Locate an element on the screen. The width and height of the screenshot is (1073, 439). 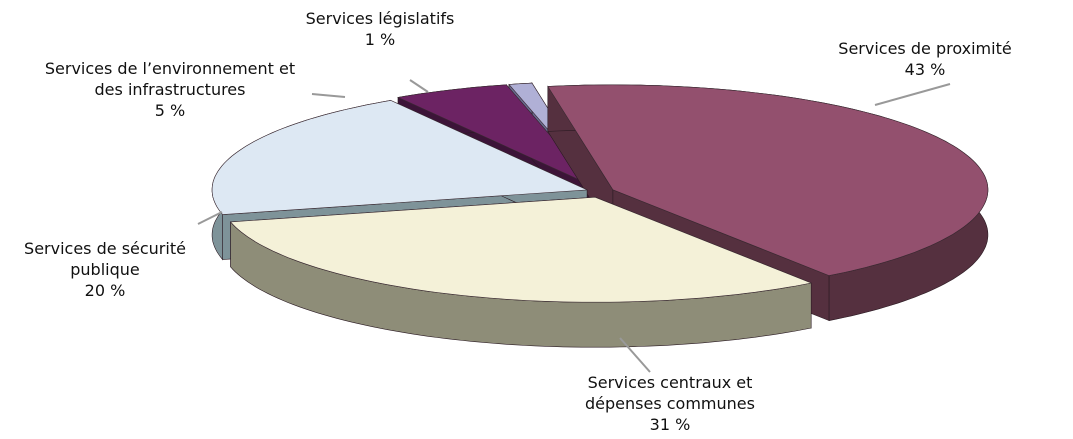
value-label: 5 % is located at coordinates (170, 110).